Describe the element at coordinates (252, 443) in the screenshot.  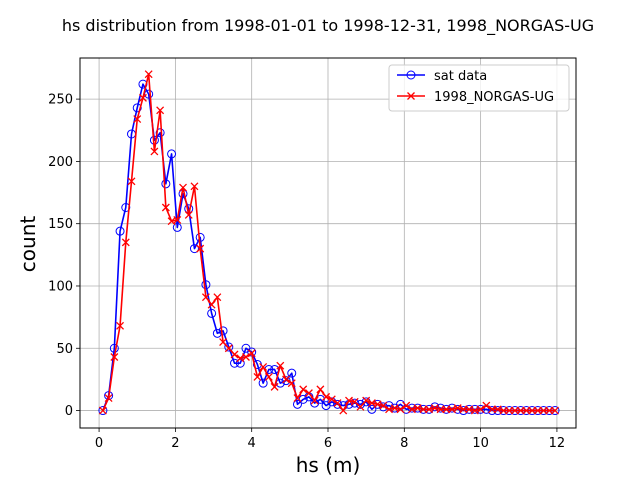
I see `x-tick-label: 4` at that location.